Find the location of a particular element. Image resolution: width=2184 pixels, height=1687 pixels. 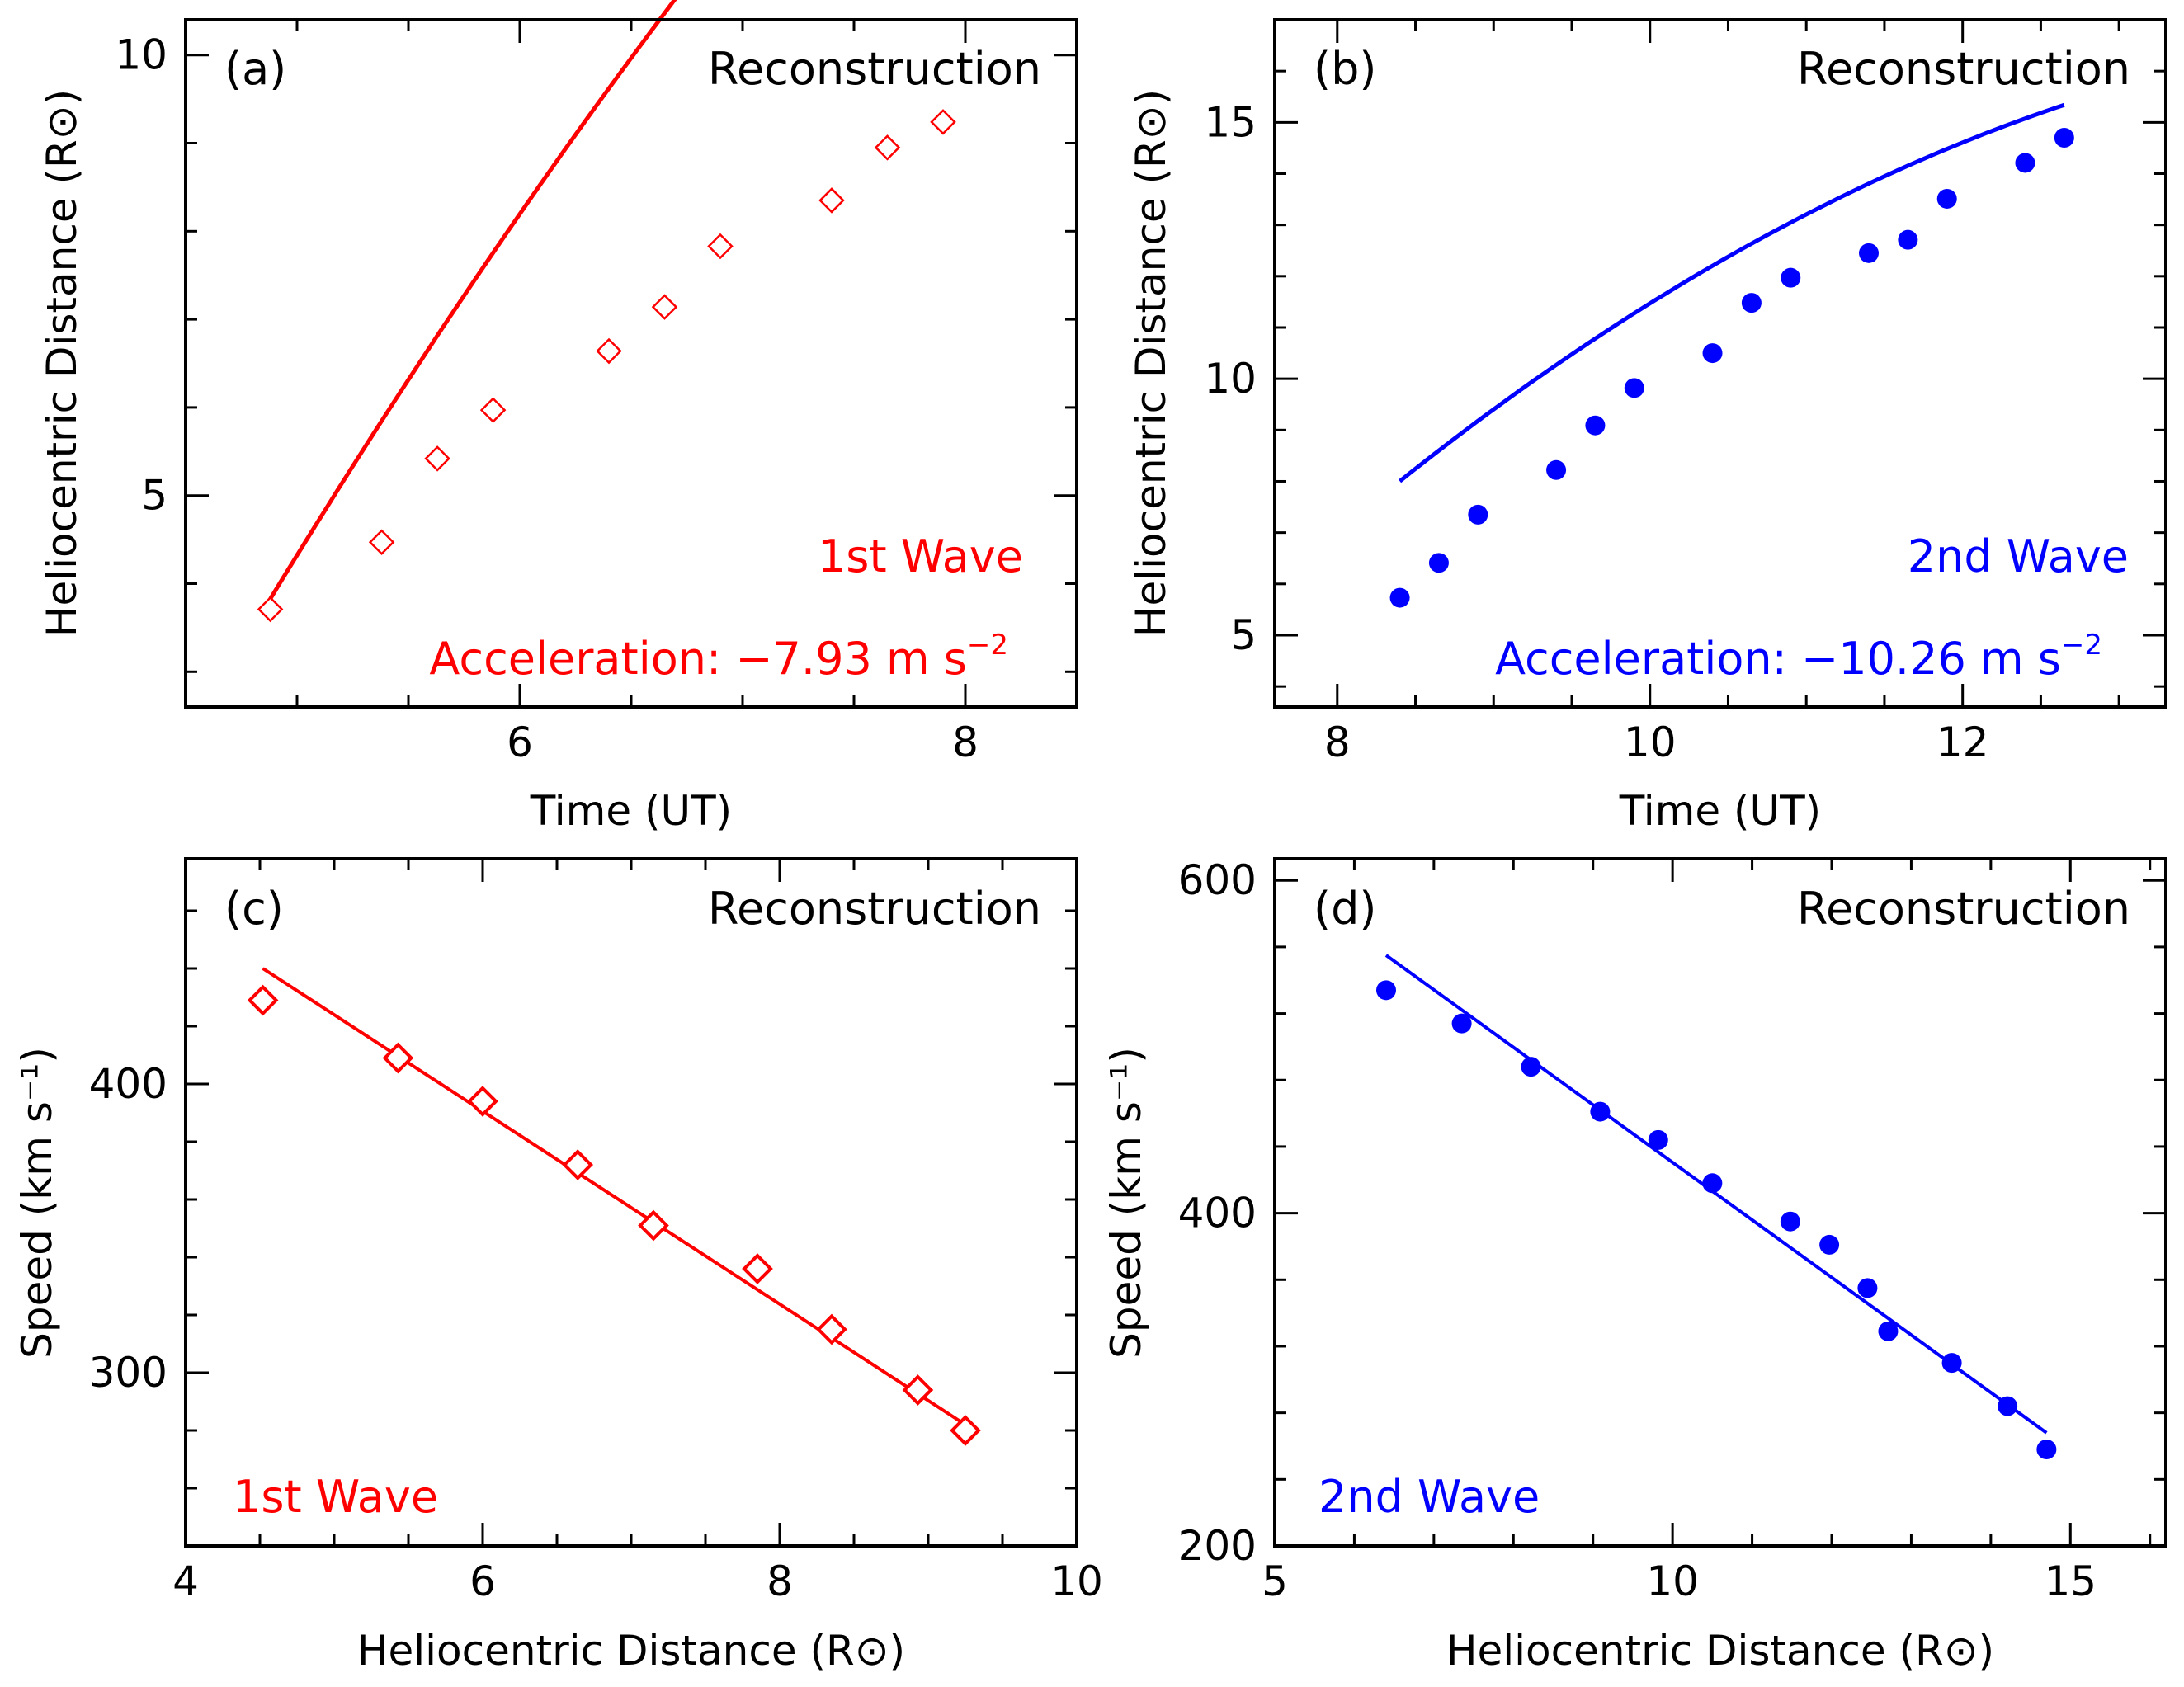

y-tick-label: 300 is located at coordinates (128, 1373).